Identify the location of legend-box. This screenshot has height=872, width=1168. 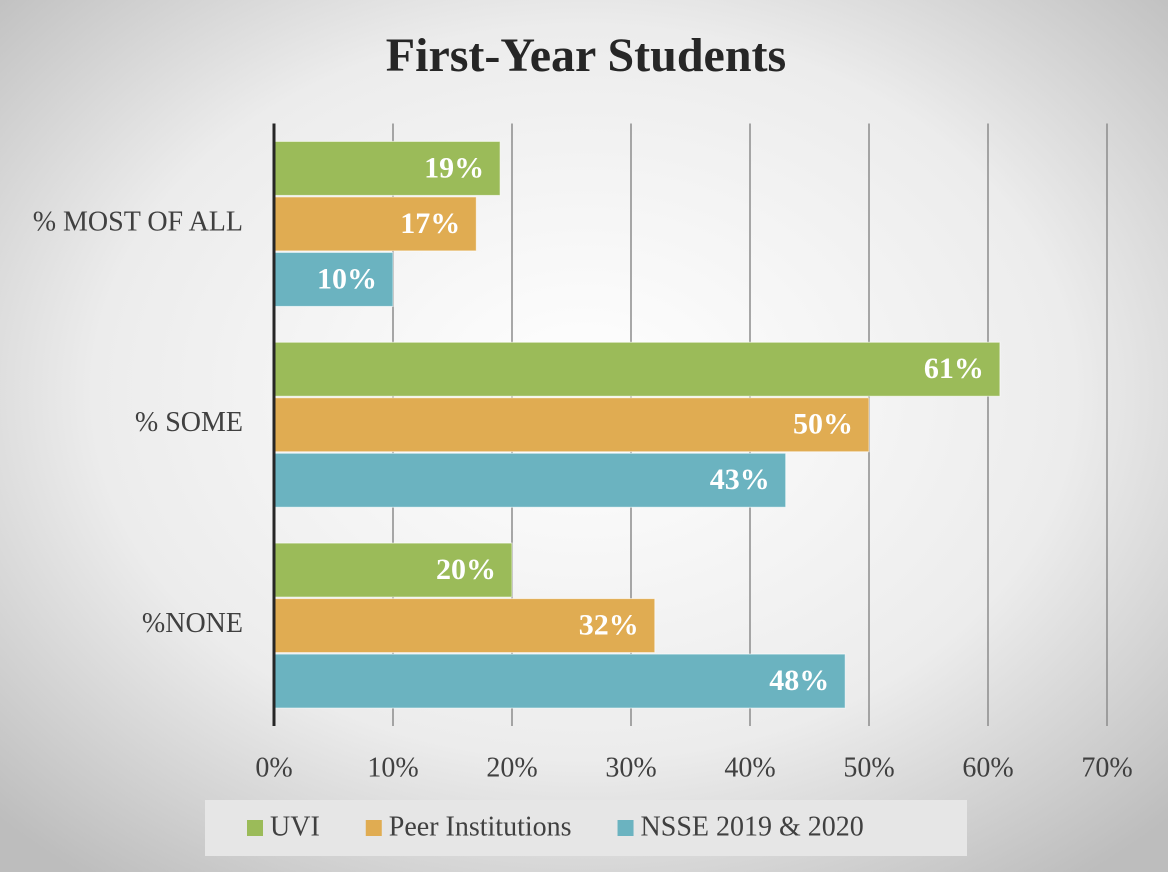
(586, 828).